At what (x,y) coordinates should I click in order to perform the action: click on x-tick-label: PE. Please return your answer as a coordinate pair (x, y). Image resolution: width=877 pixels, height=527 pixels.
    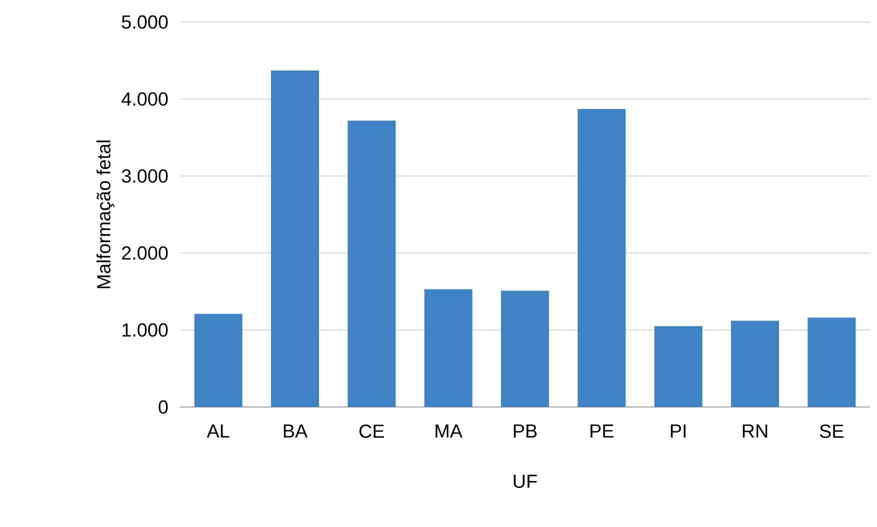
    Looking at the image, I should click on (602, 431).